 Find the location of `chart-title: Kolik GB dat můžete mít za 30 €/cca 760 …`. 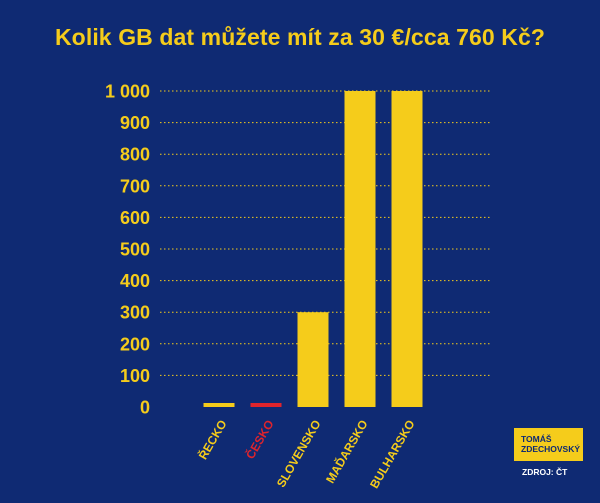

chart-title: Kolik GB dat můžete mít za 30 €/cca 760 … is located at coordinates (300, 37).